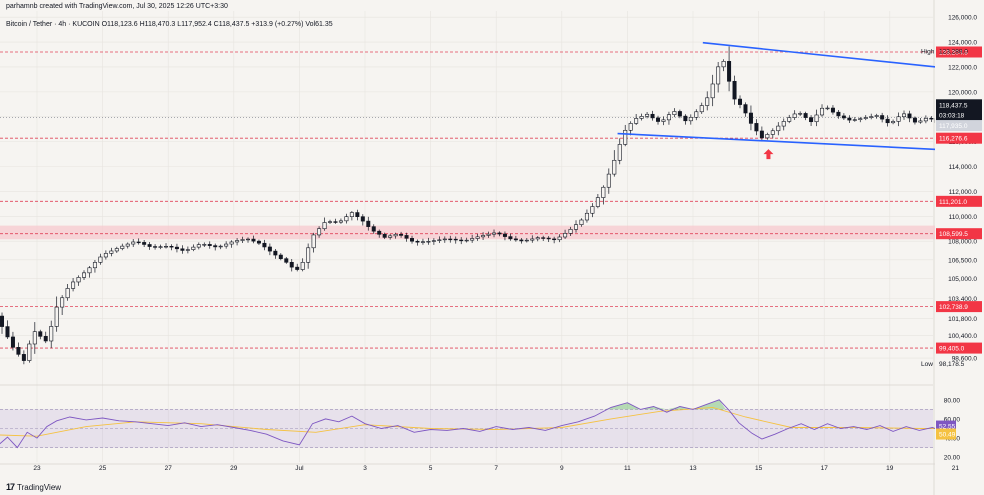 This screenshot has height=495, width=984. I want to click on rsi-value-tag: 52.55, so click(946, 426).